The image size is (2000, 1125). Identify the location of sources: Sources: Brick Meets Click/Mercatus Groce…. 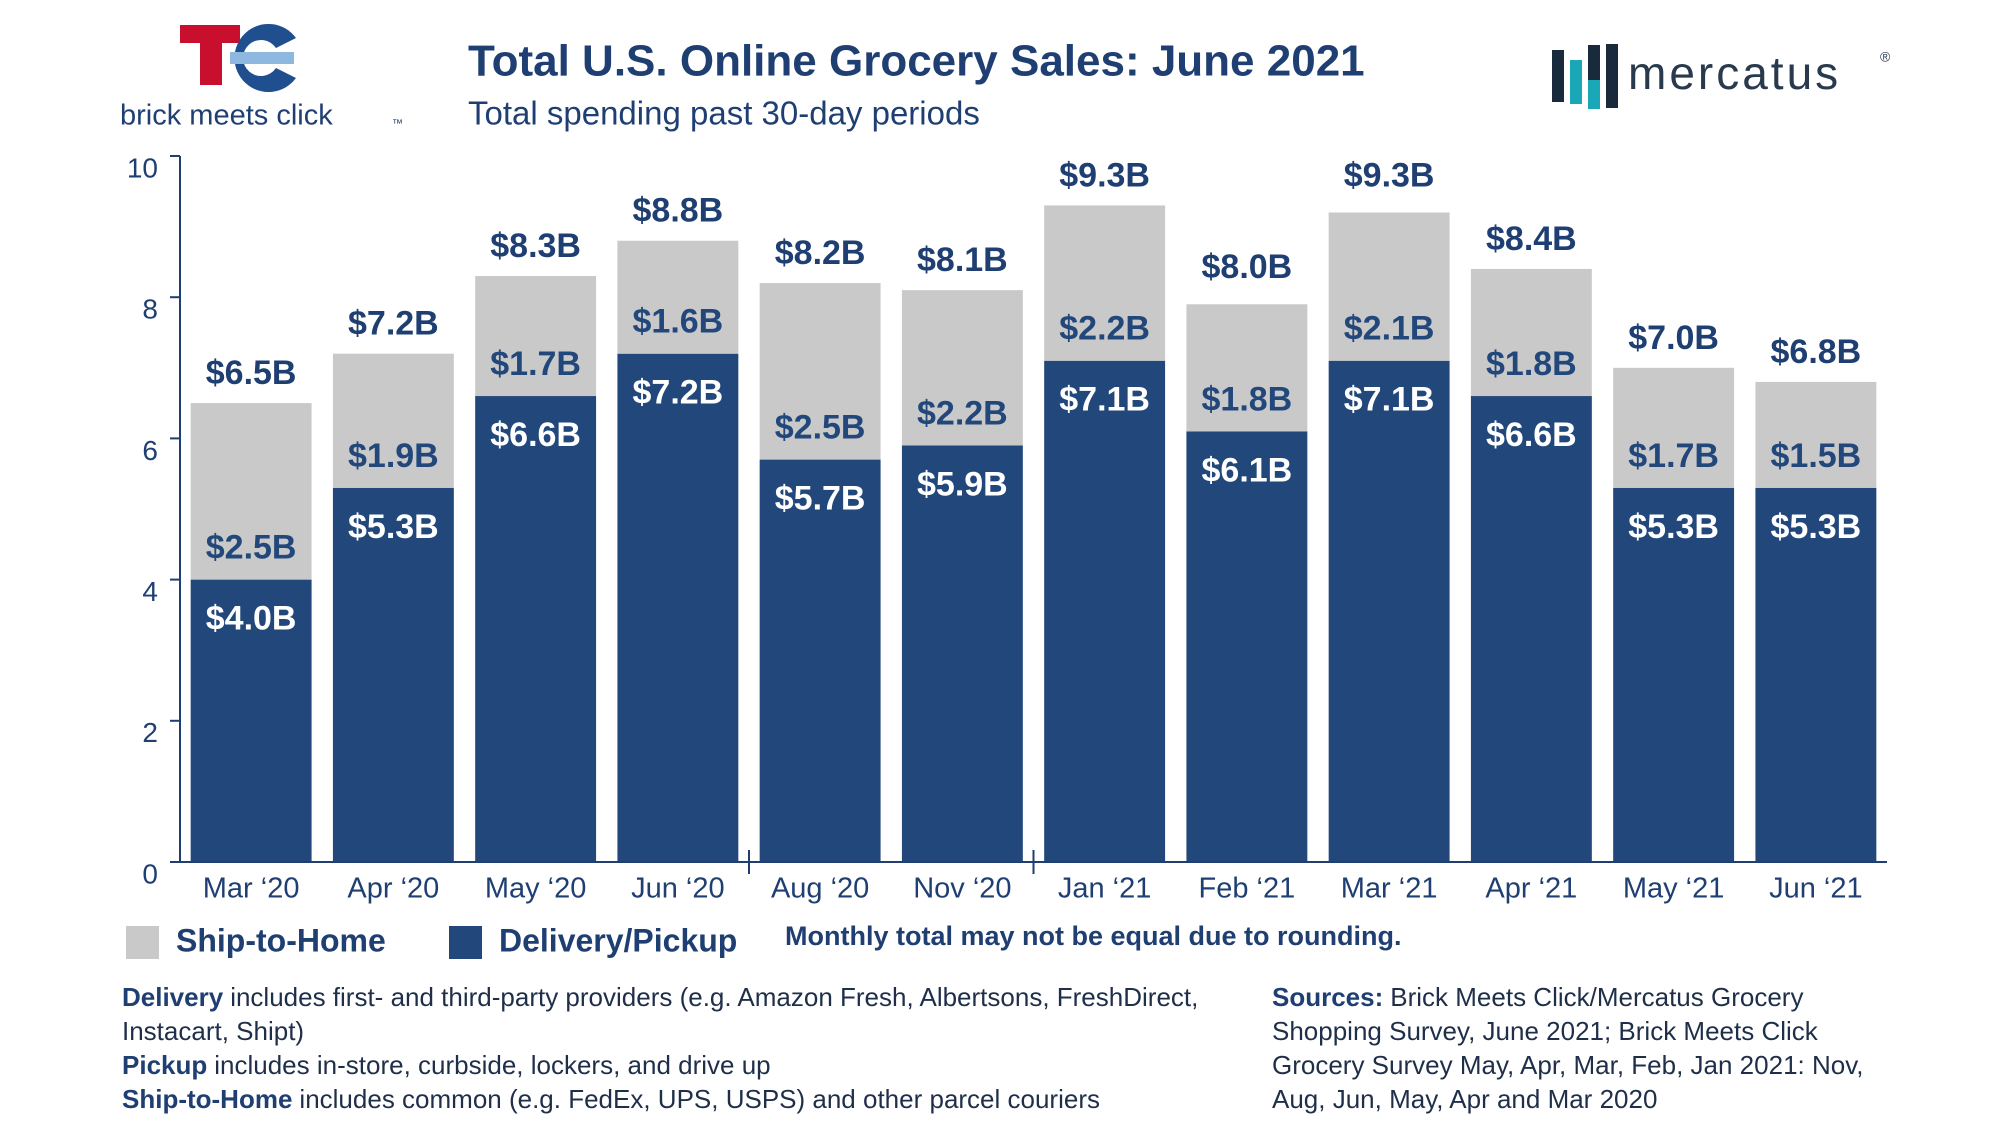
(1582, 1048).